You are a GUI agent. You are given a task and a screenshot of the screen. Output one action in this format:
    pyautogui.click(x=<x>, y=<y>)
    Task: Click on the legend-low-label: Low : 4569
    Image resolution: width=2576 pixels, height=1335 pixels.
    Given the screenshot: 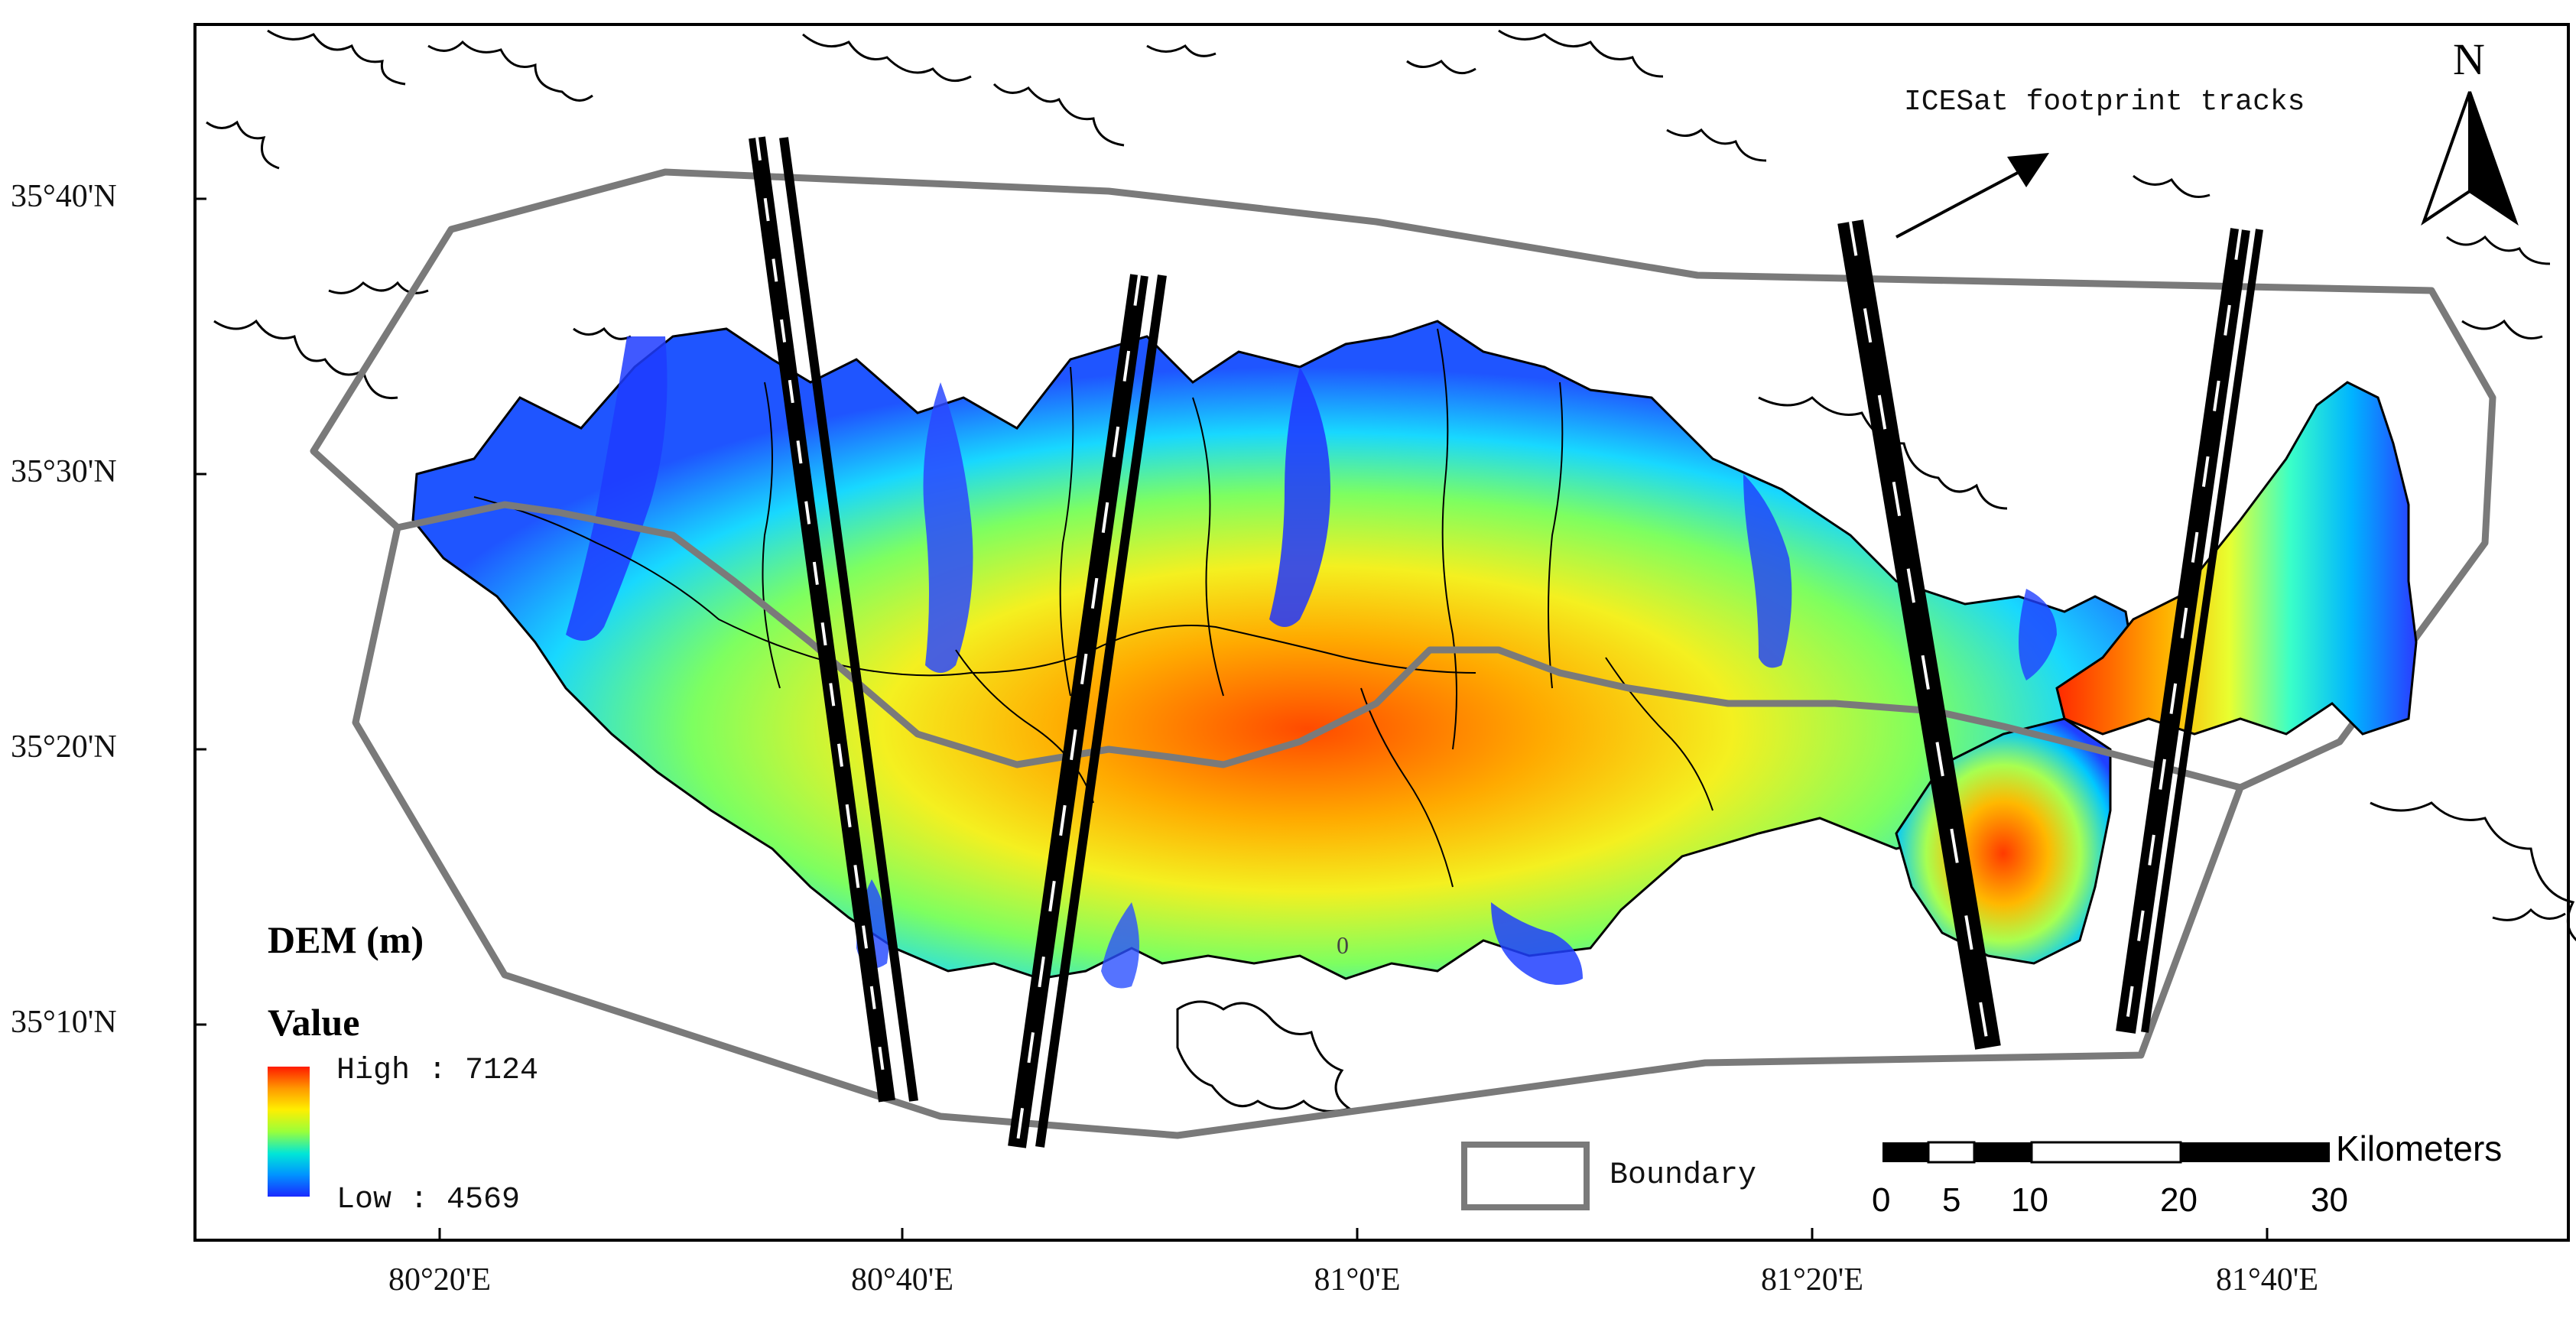 What is the action you would take?
    pyautogui.click(x=429, y=1200)
    